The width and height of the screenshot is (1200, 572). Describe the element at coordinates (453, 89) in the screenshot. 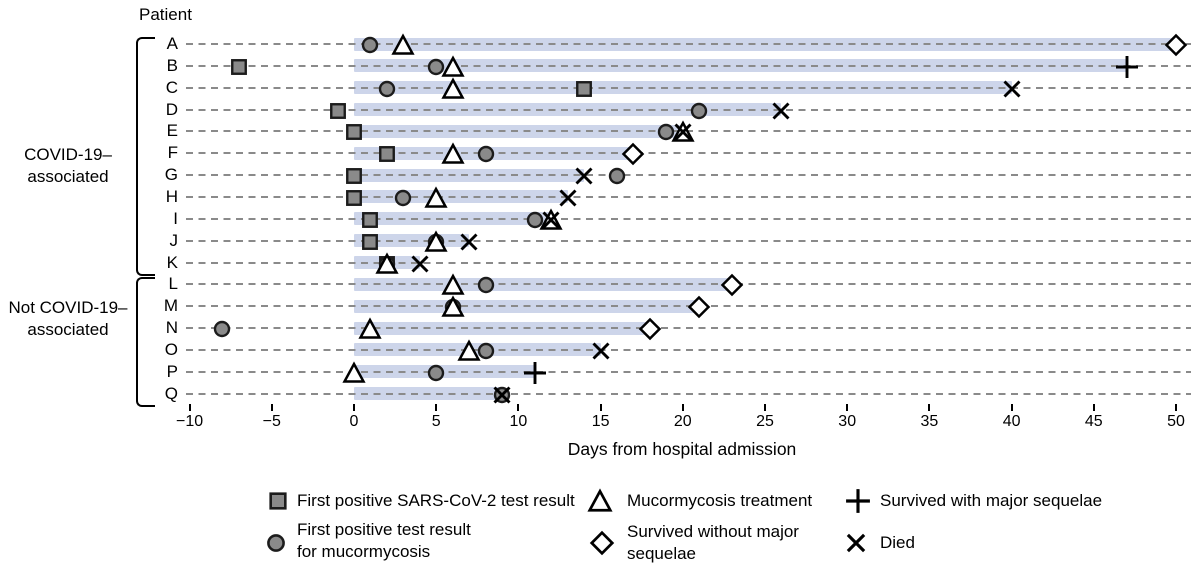

I see `treatment-marker-C` at that location.